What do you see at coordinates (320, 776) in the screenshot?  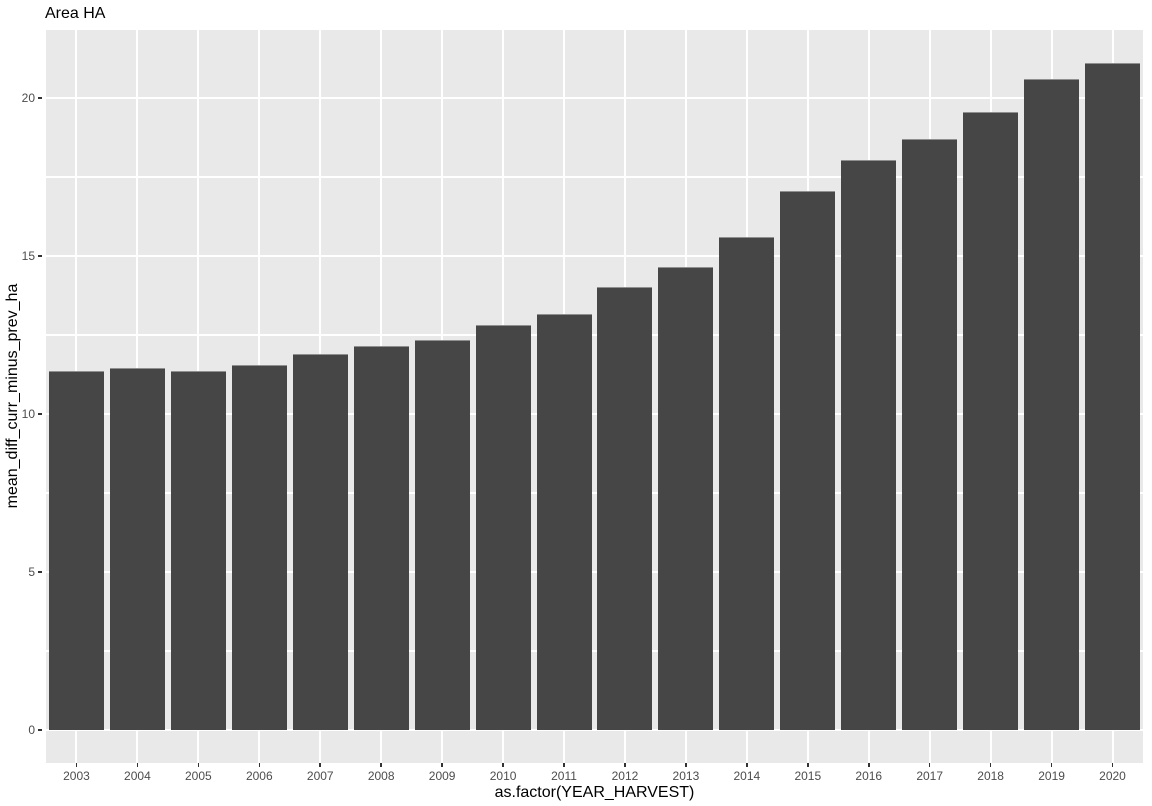 I see `x-tick-label: 2007` at bounding box center [320, 776].